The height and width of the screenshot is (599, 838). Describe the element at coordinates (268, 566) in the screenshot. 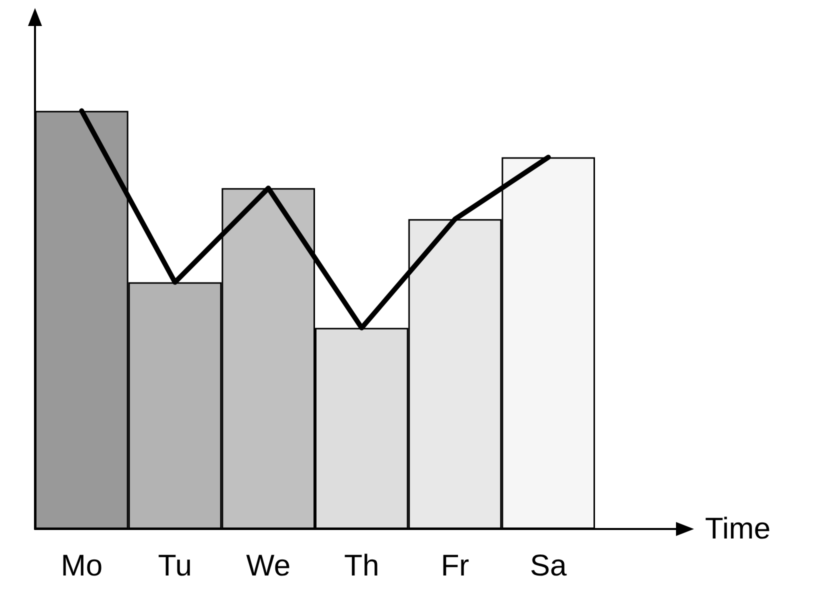

I see `x-tick-label: We` at that location.